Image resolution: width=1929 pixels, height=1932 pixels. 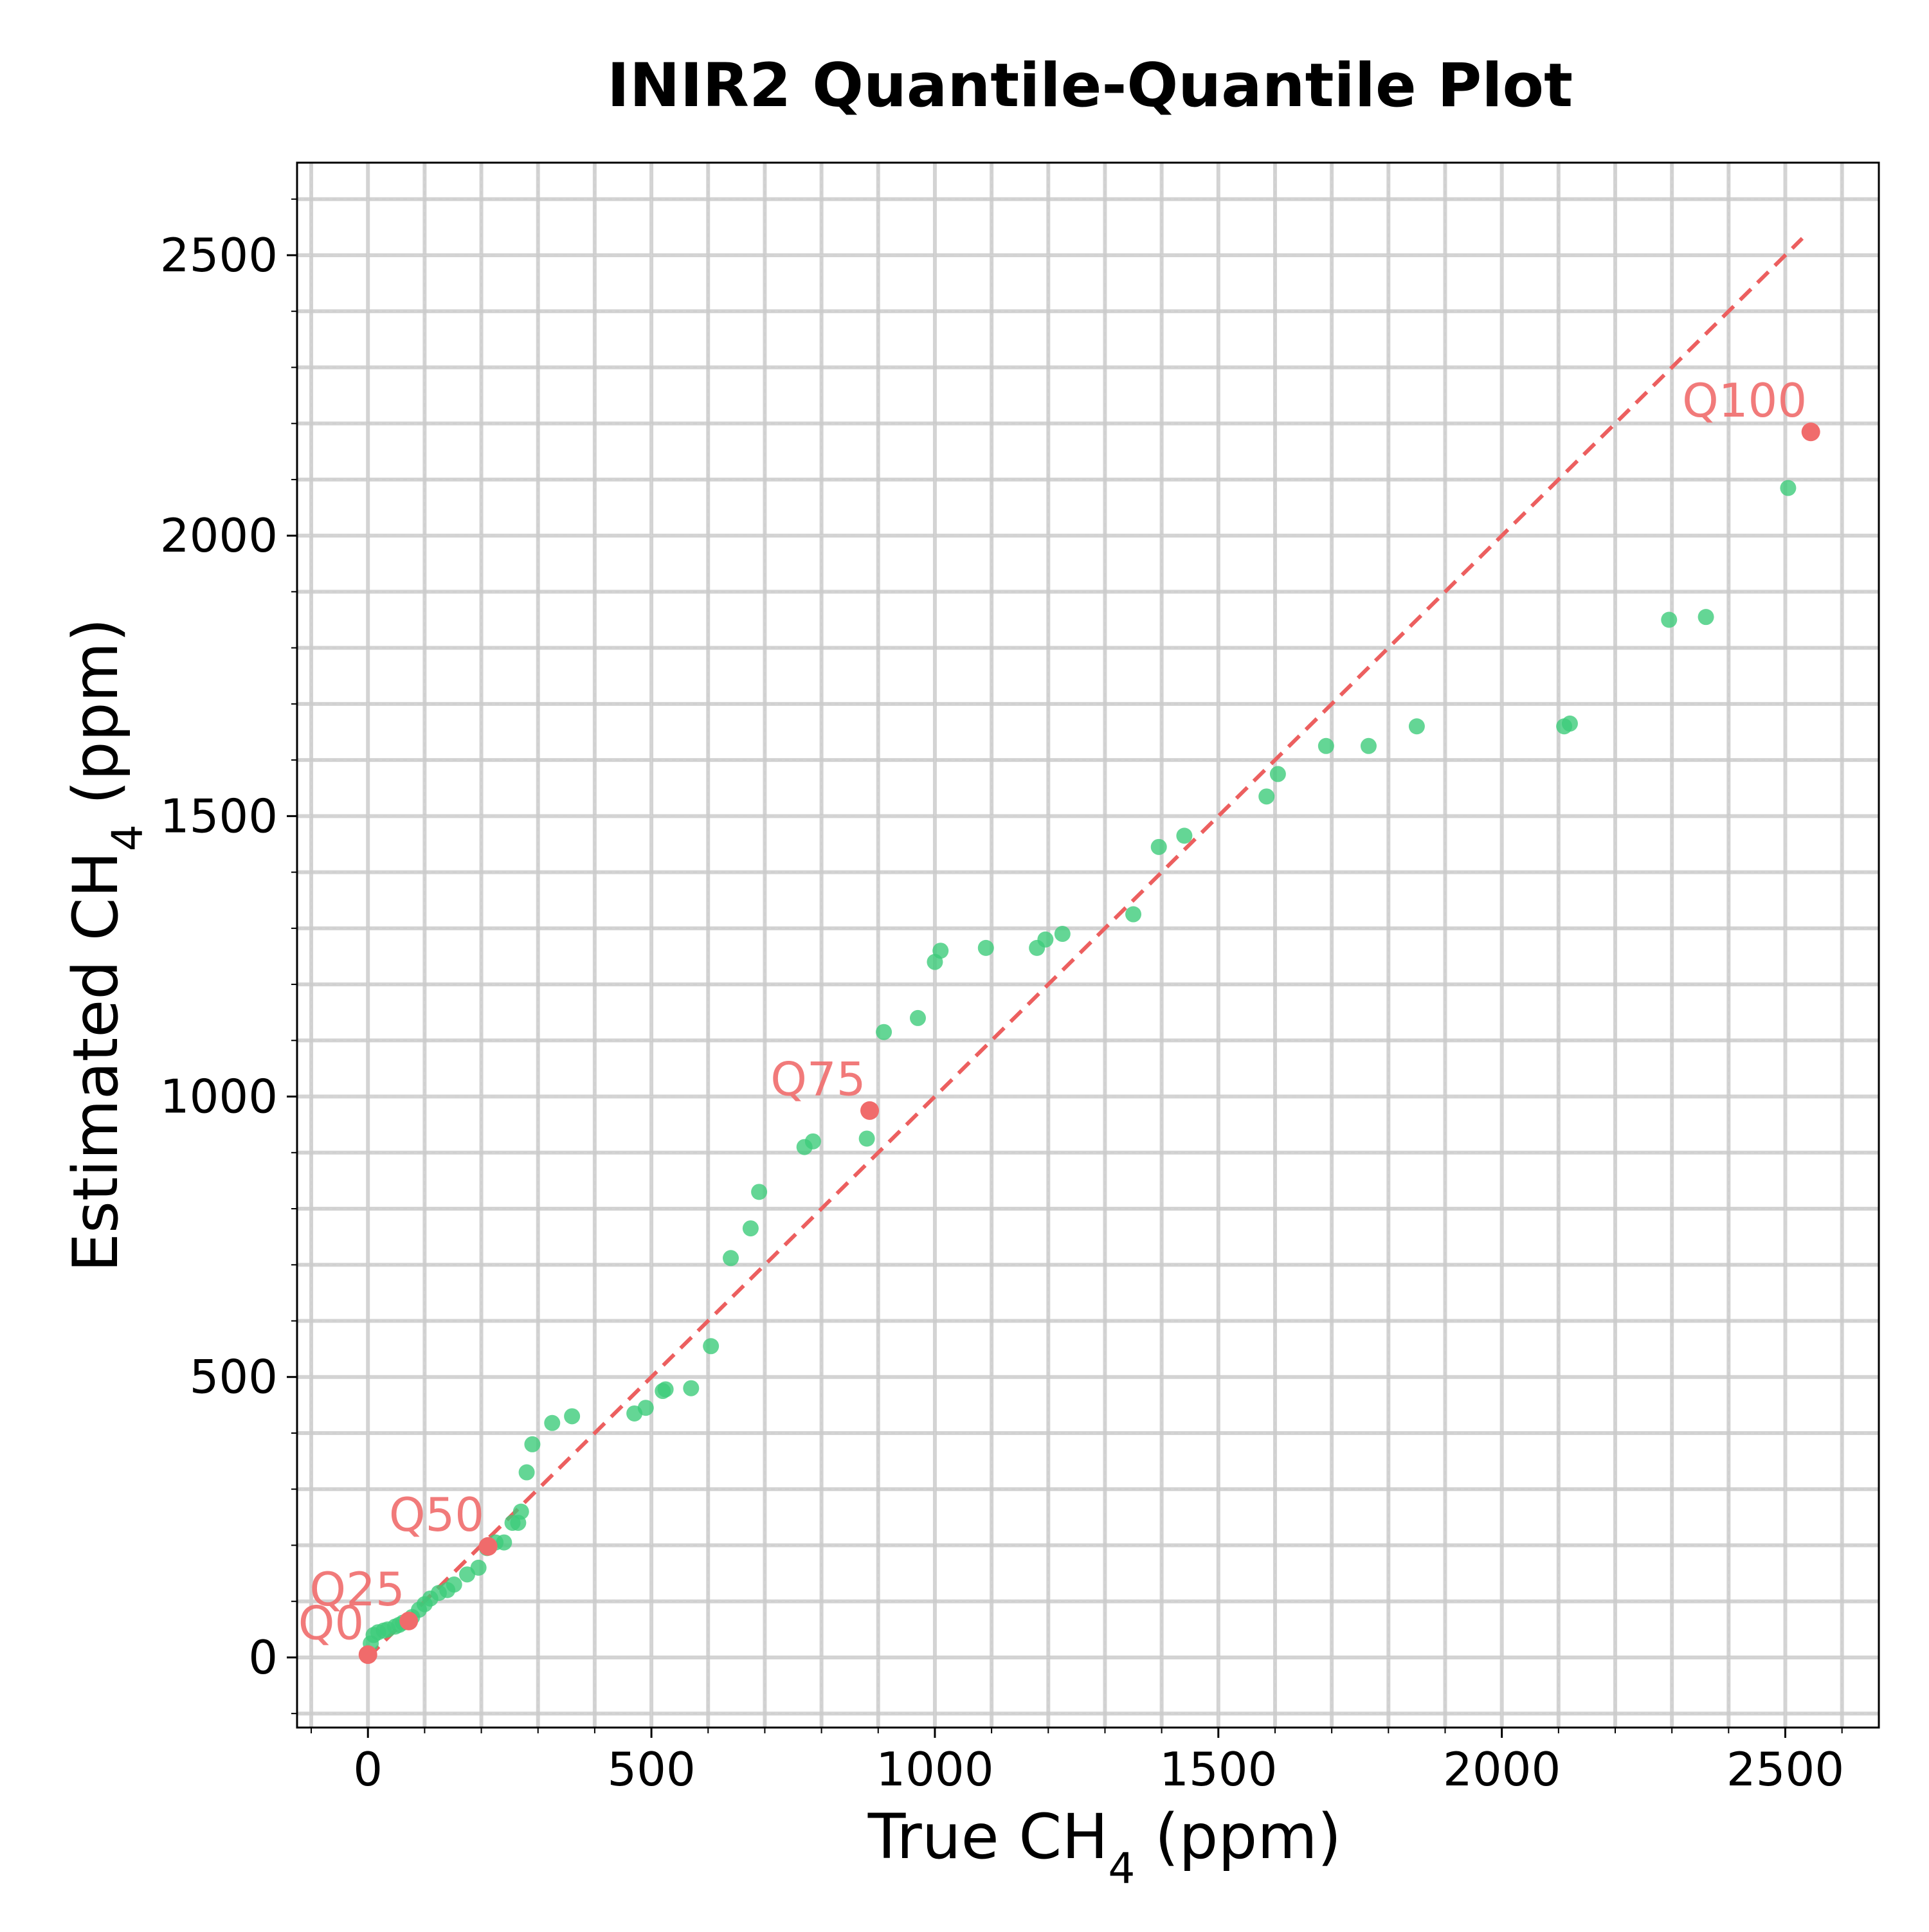 I want to click on quantile-label: Q75, so click(x=817, y=1079).